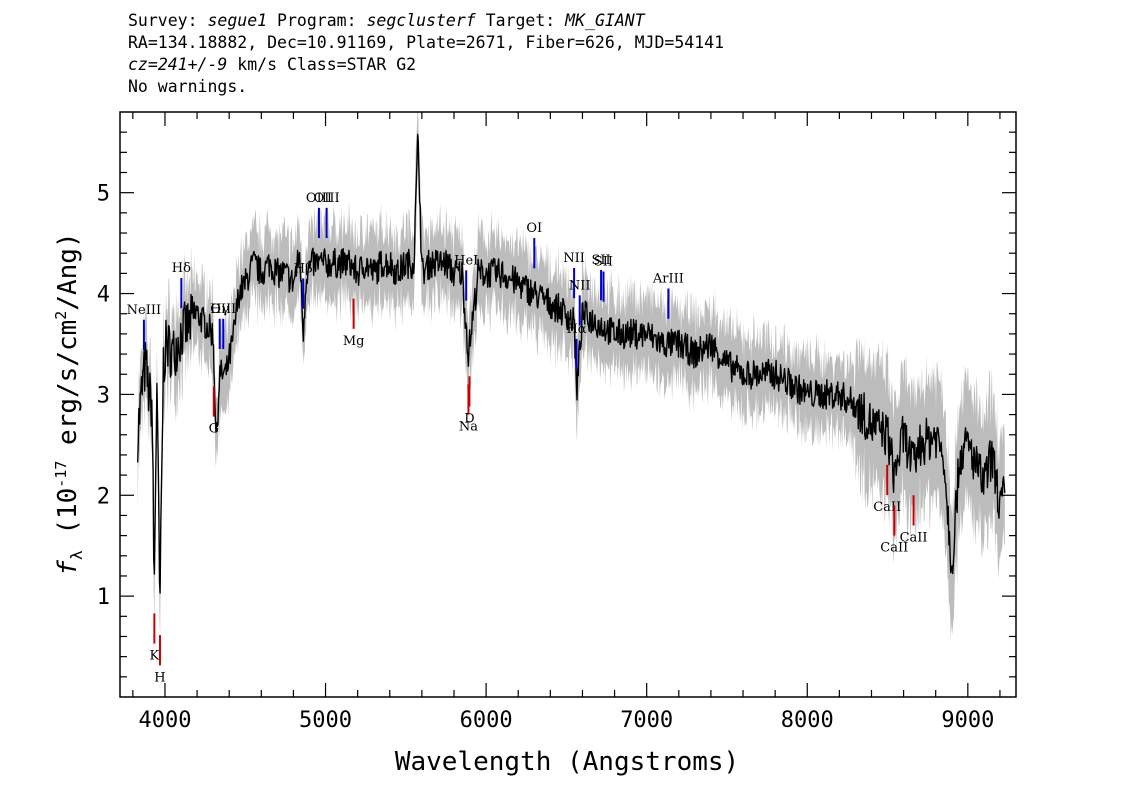 The height and width of the screenshot is (810, 1134). I want to click on cz-value: 241+/-9, so click(192, 64).